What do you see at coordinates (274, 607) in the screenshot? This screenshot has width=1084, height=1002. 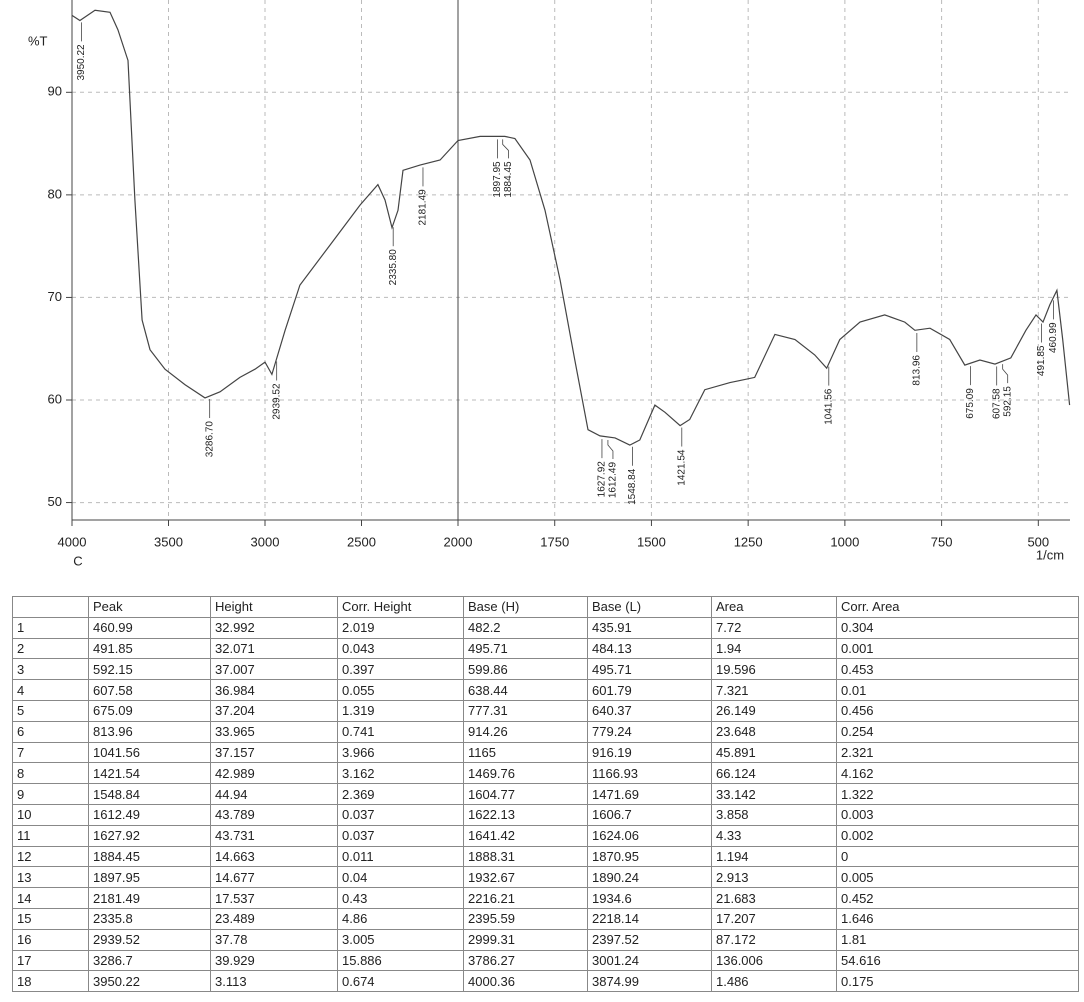 I see `header-cell: Height` at bounding box center [274, 607].